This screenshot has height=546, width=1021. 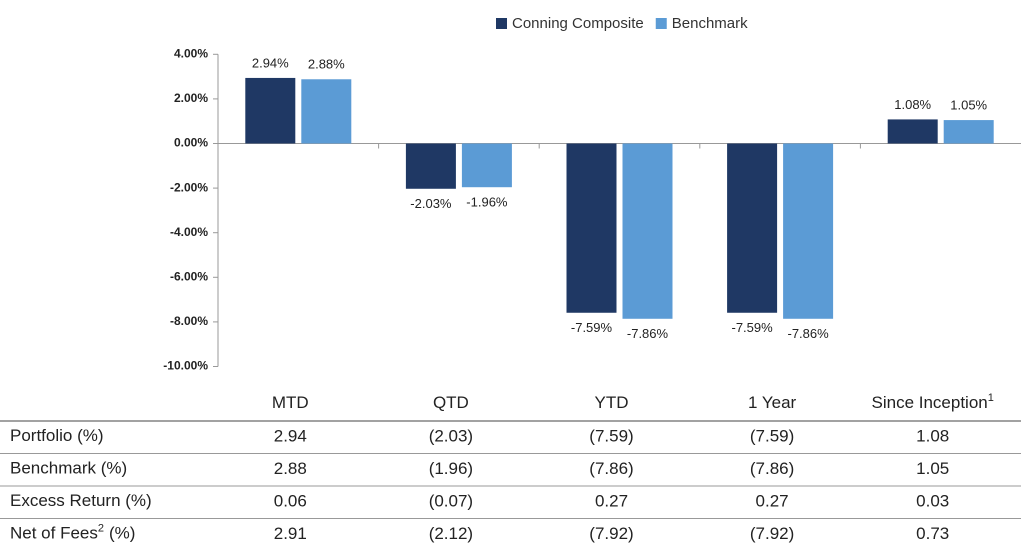 I want to click on row-label-text: Benchmark (%), so click(x=68, y=468).